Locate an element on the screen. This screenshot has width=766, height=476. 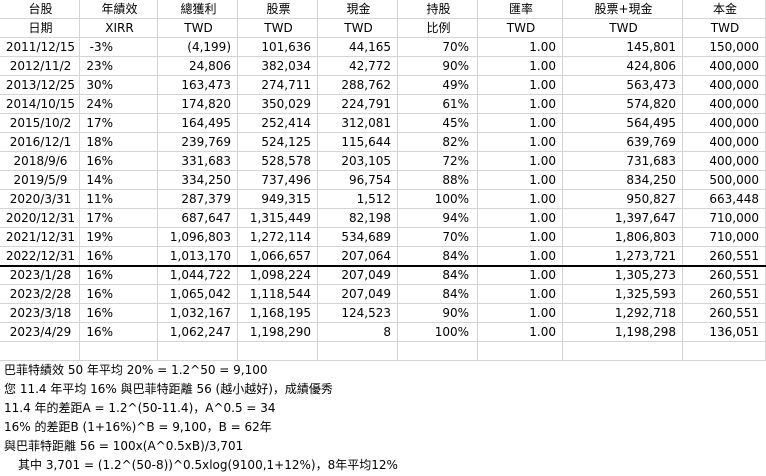
data-cell: 2023/4/29 is located at coordinates (40, 332).